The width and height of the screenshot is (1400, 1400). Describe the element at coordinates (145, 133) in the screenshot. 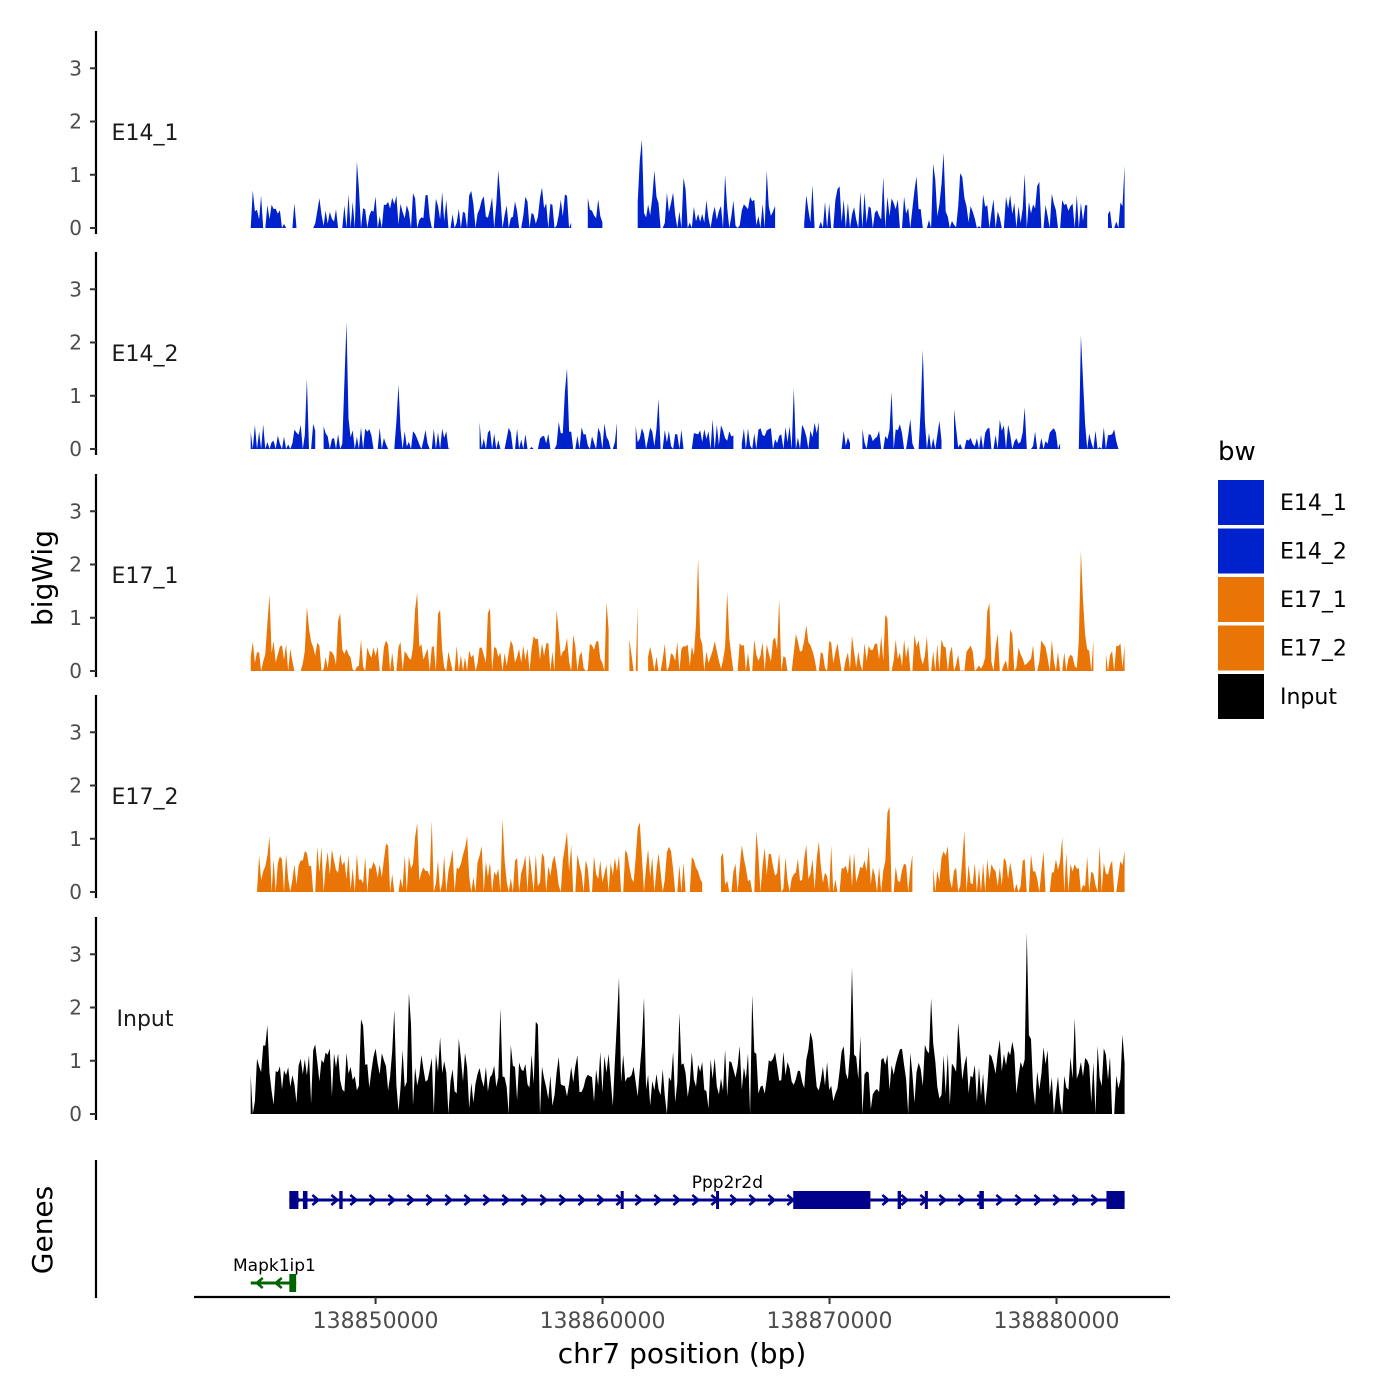

I see `track-label: E14_1` at that location.